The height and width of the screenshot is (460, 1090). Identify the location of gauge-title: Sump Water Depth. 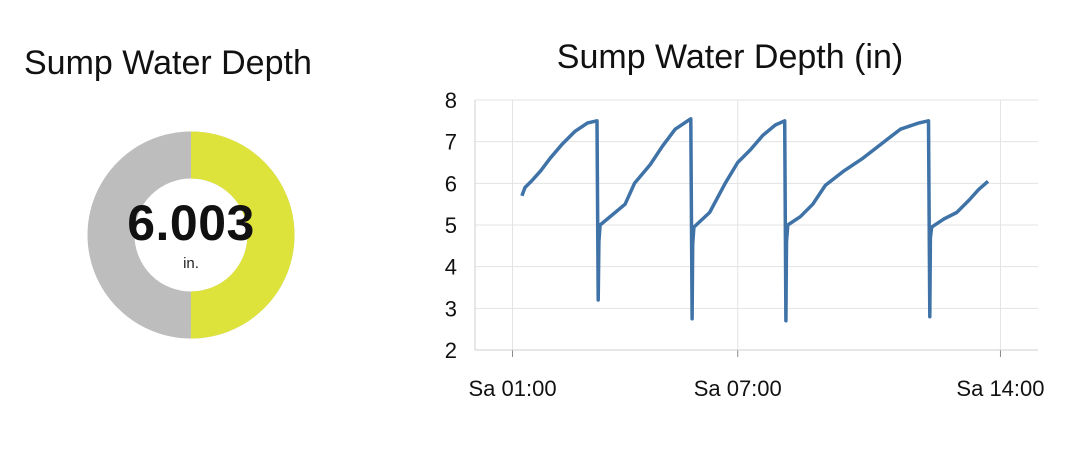
(168, 63).